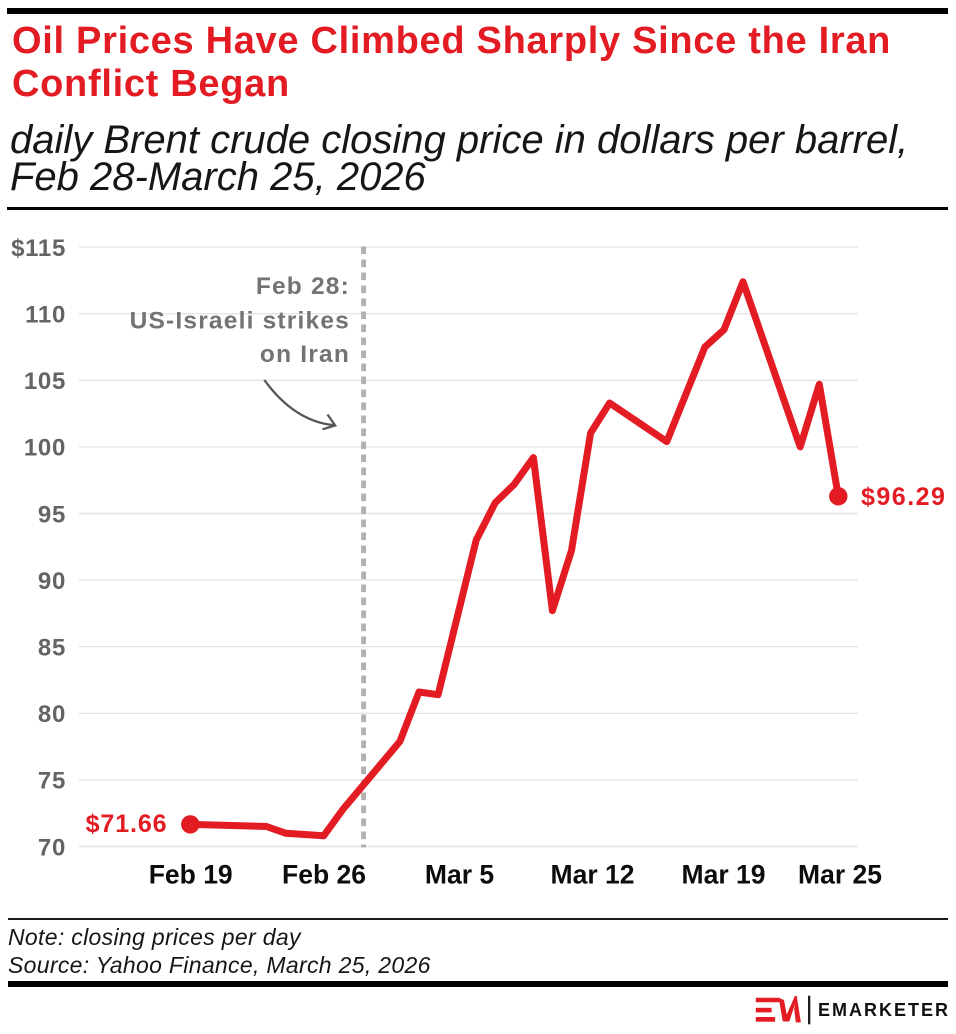 This screenshot has height=1034, width=956. I want to click on svg-text: 75, so click(52, 781).